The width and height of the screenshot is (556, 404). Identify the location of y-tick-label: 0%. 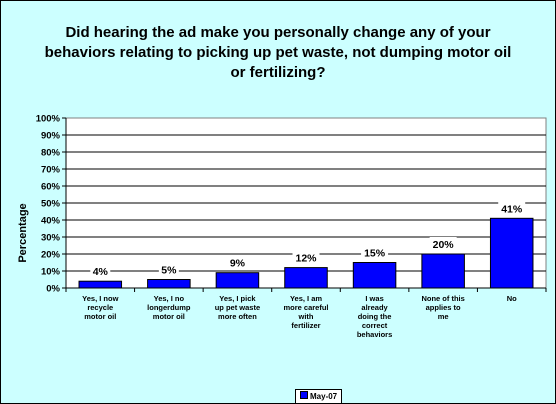
(53, 289).